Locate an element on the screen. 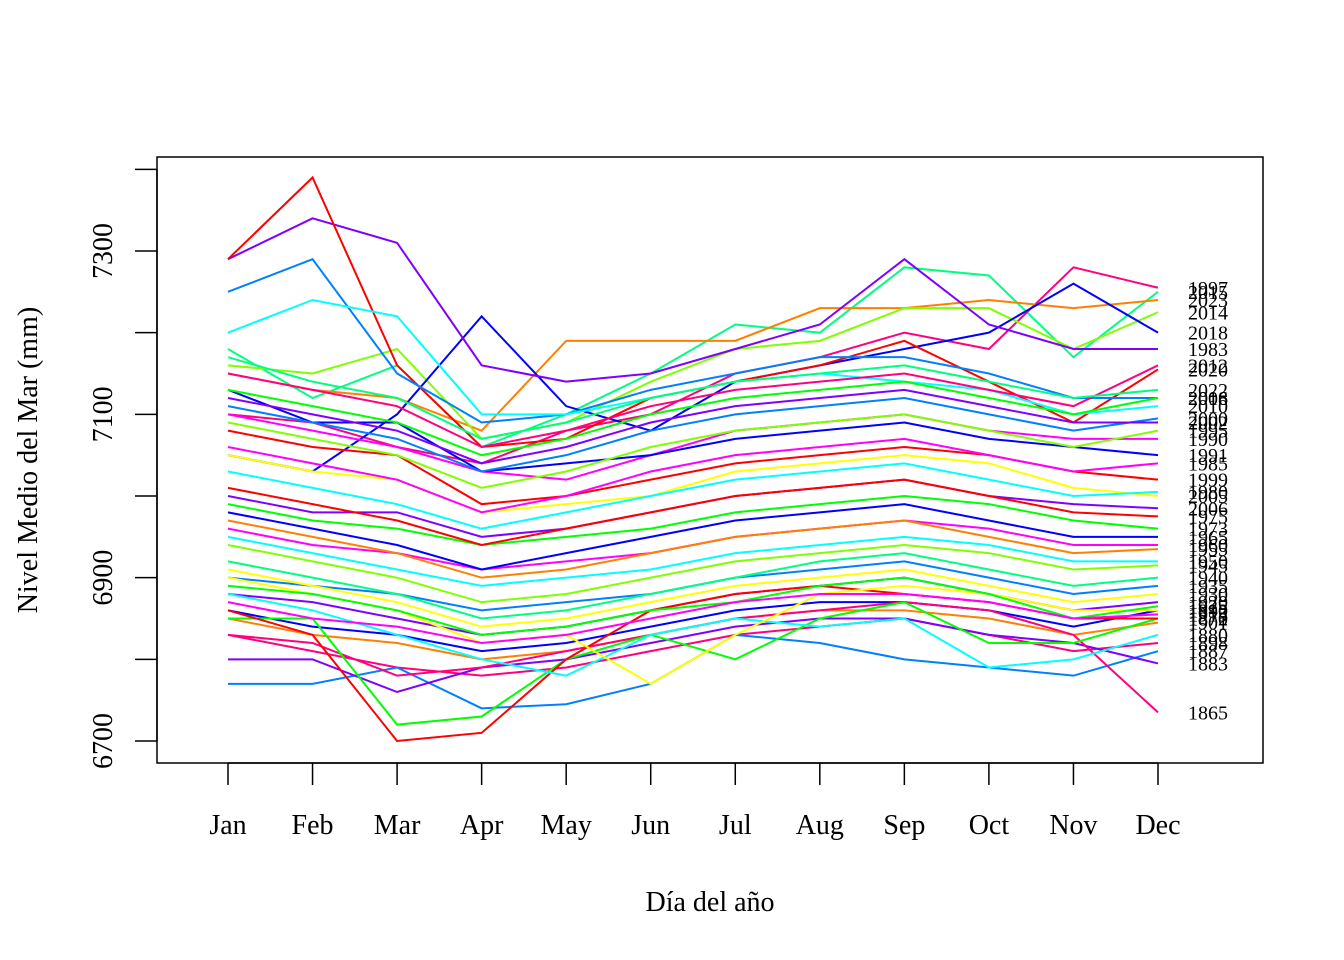 The image size is (1344, 960). series-label-2012: 2012 is located at coordinates (1208, 366).